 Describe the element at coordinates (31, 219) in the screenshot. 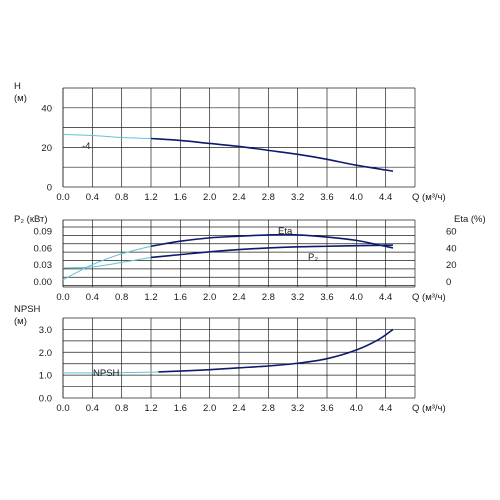

I see `y-axis-label: P₂ (кВт)` at that location.